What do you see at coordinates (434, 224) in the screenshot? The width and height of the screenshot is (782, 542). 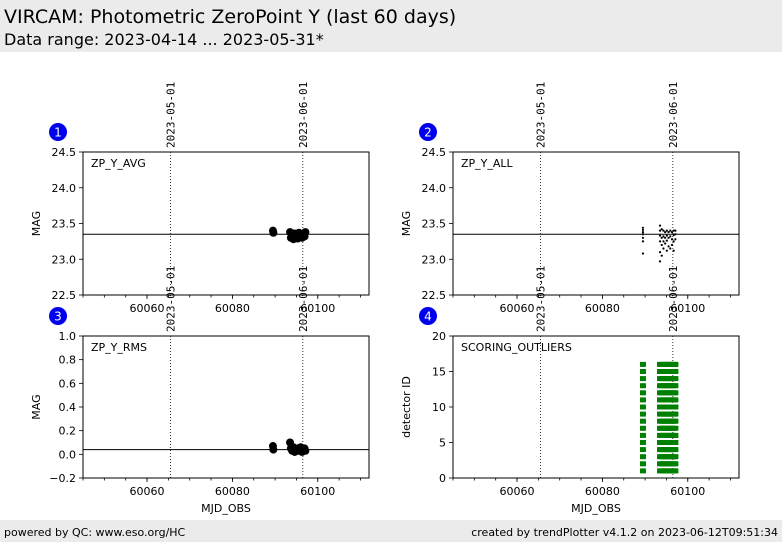 I see `y-tick-label: 23.5` at bounding box center [434, 224].